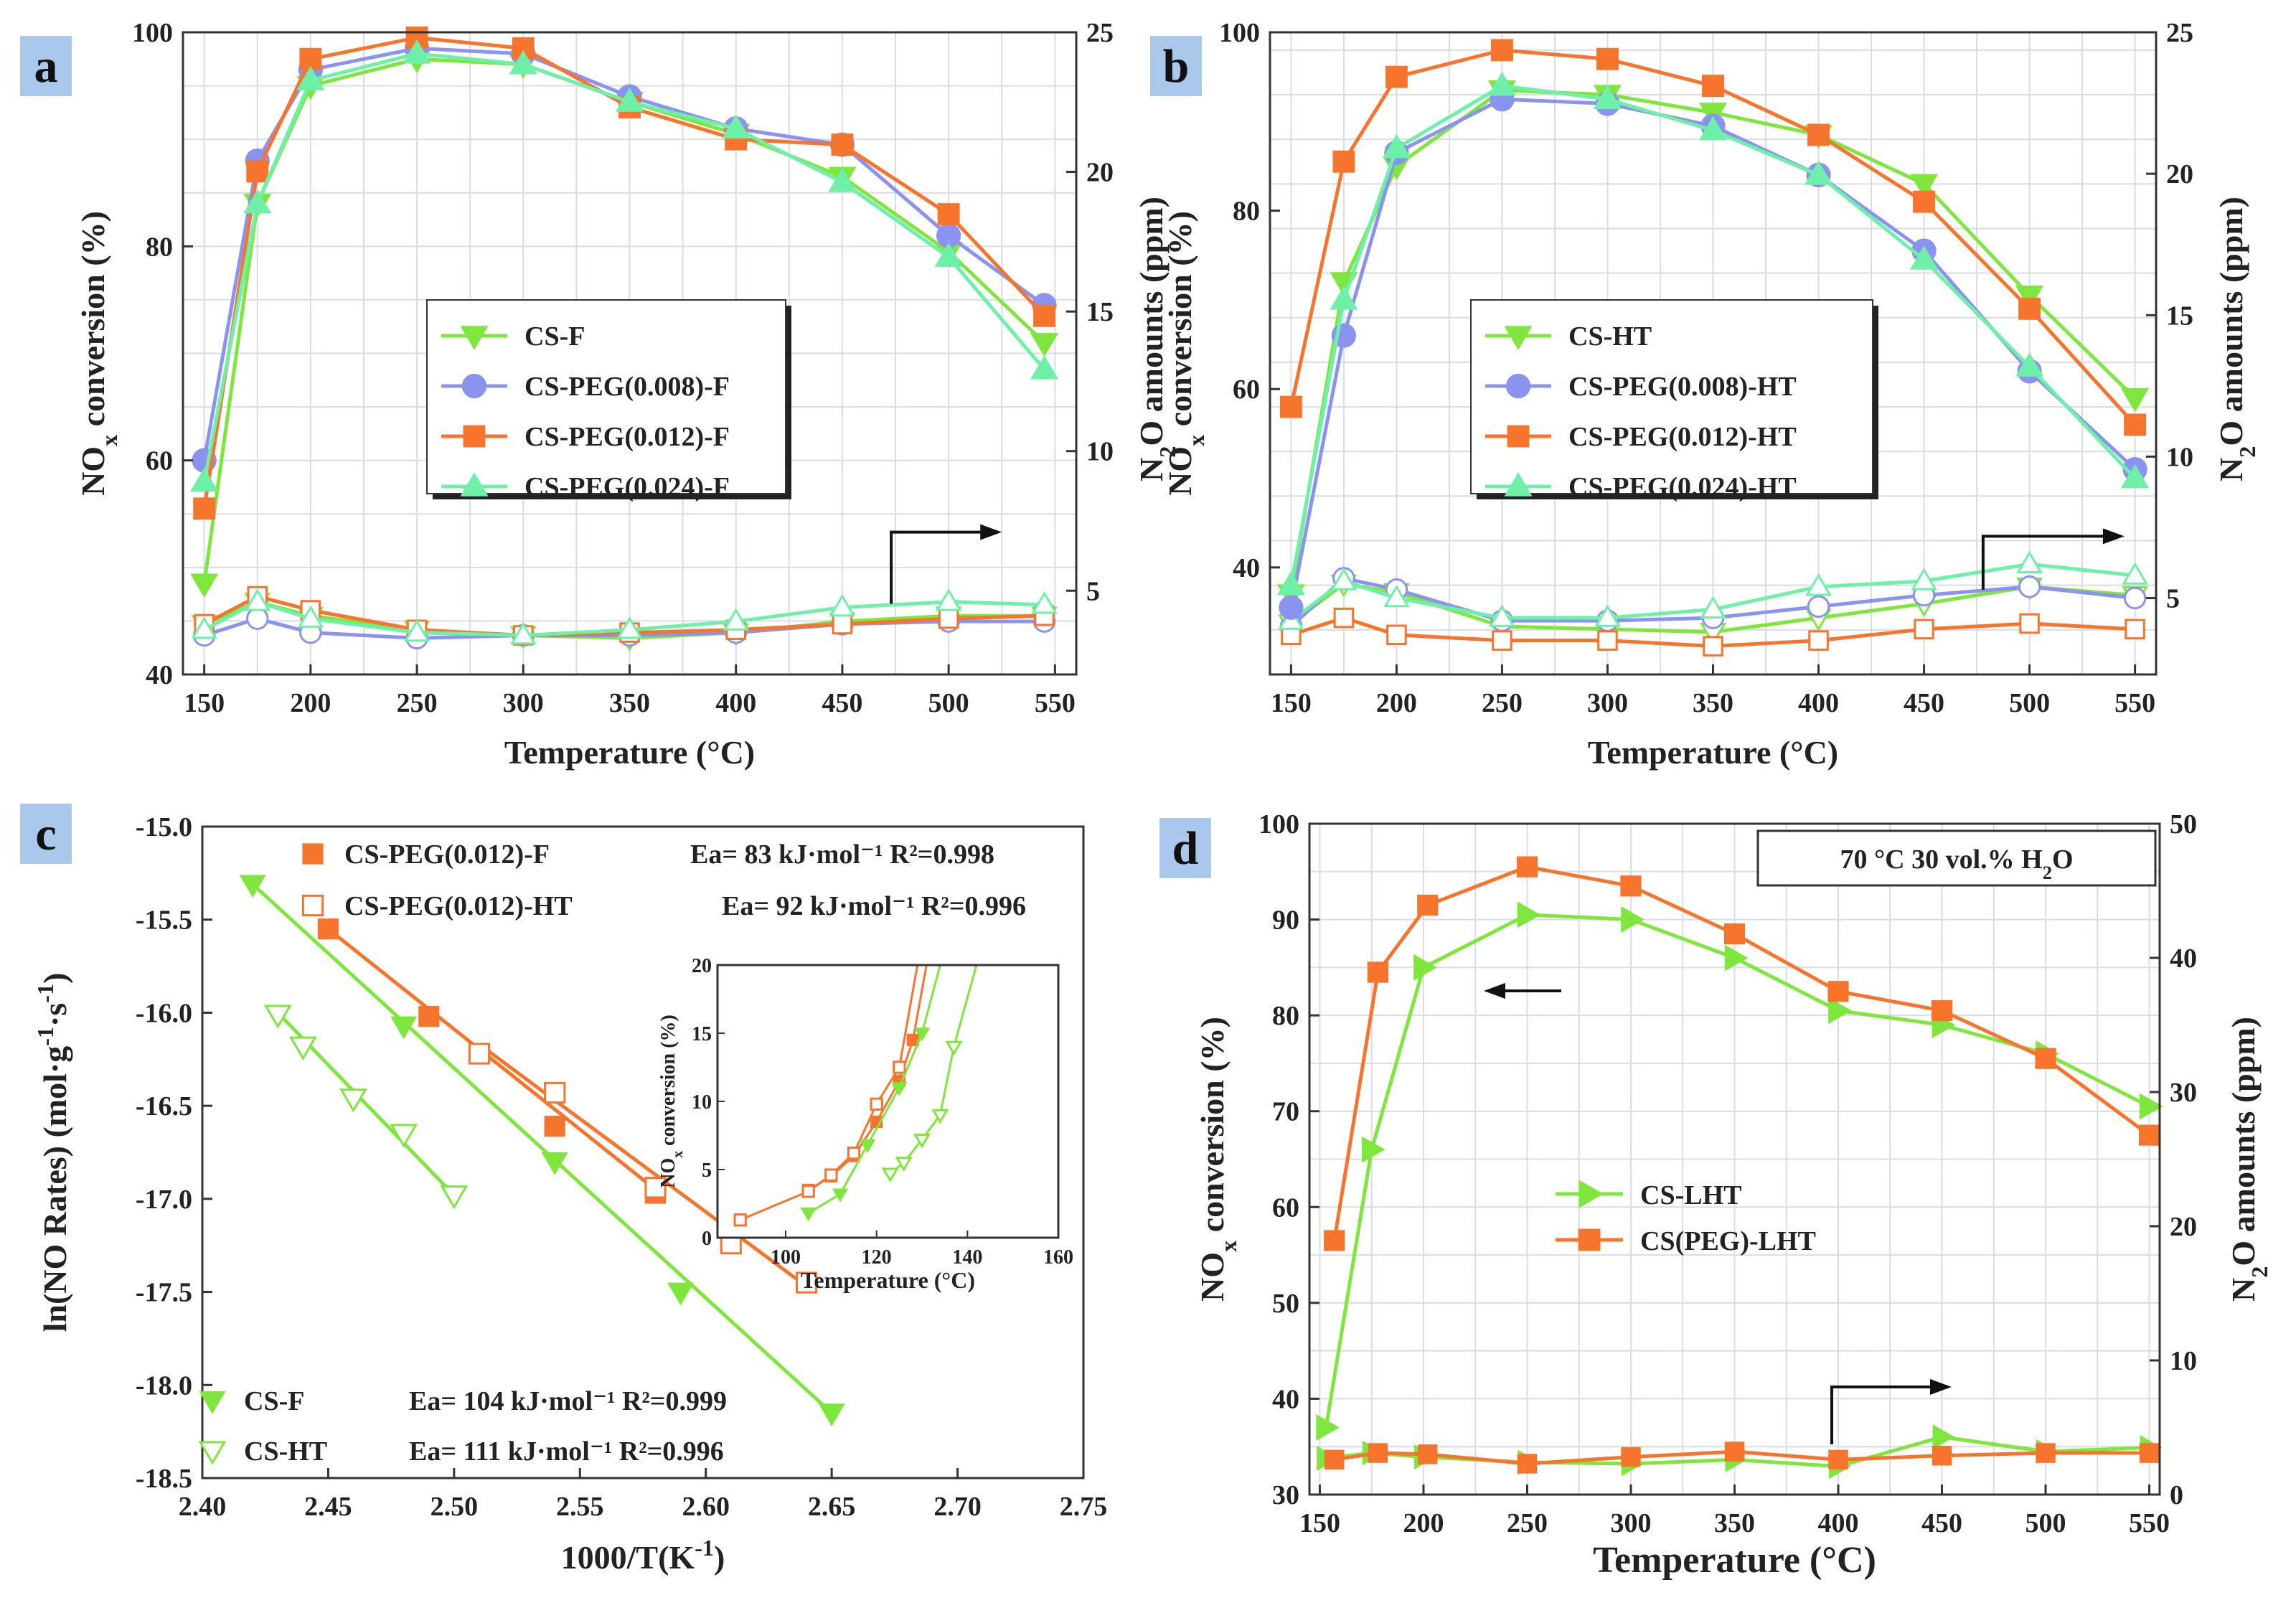  I want to click on a-y2label-part-2: O amounts (ppm), so click(1152, 322).